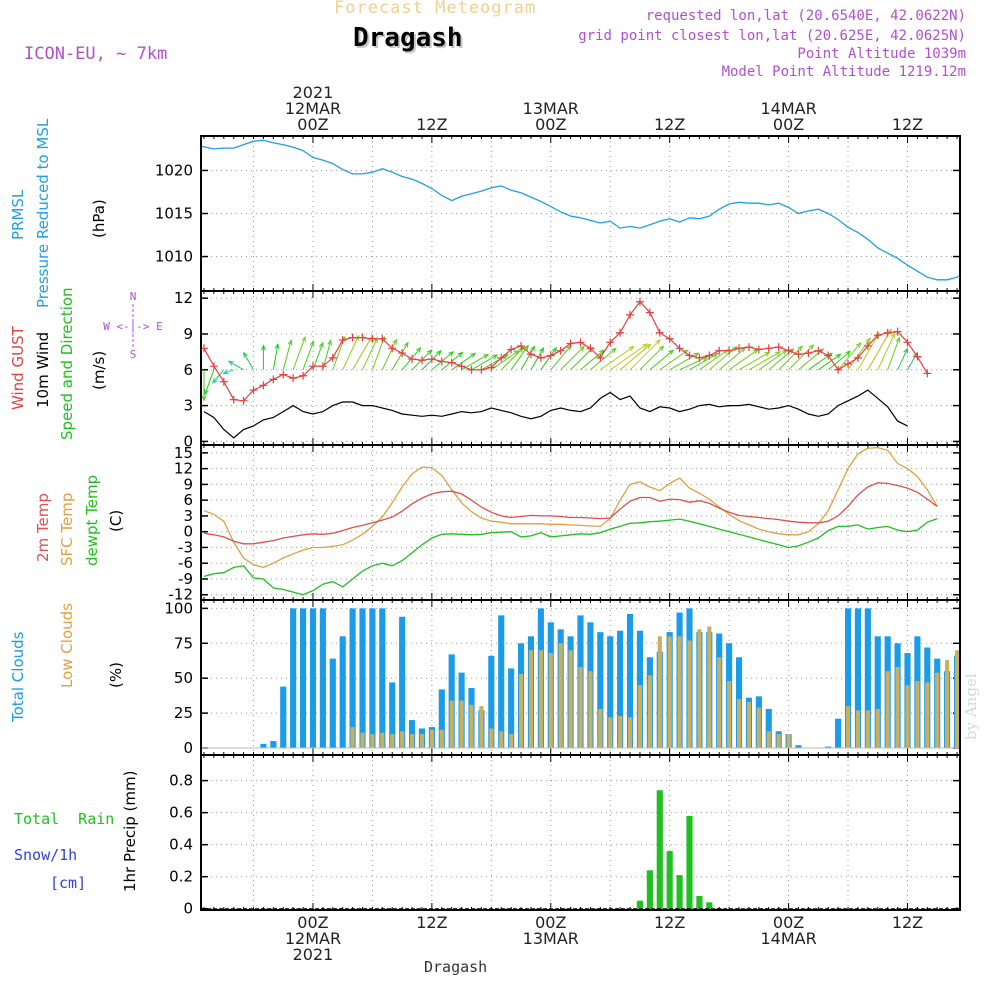  I want to click on total-rain-label: Total Rain, so click(64, 819).